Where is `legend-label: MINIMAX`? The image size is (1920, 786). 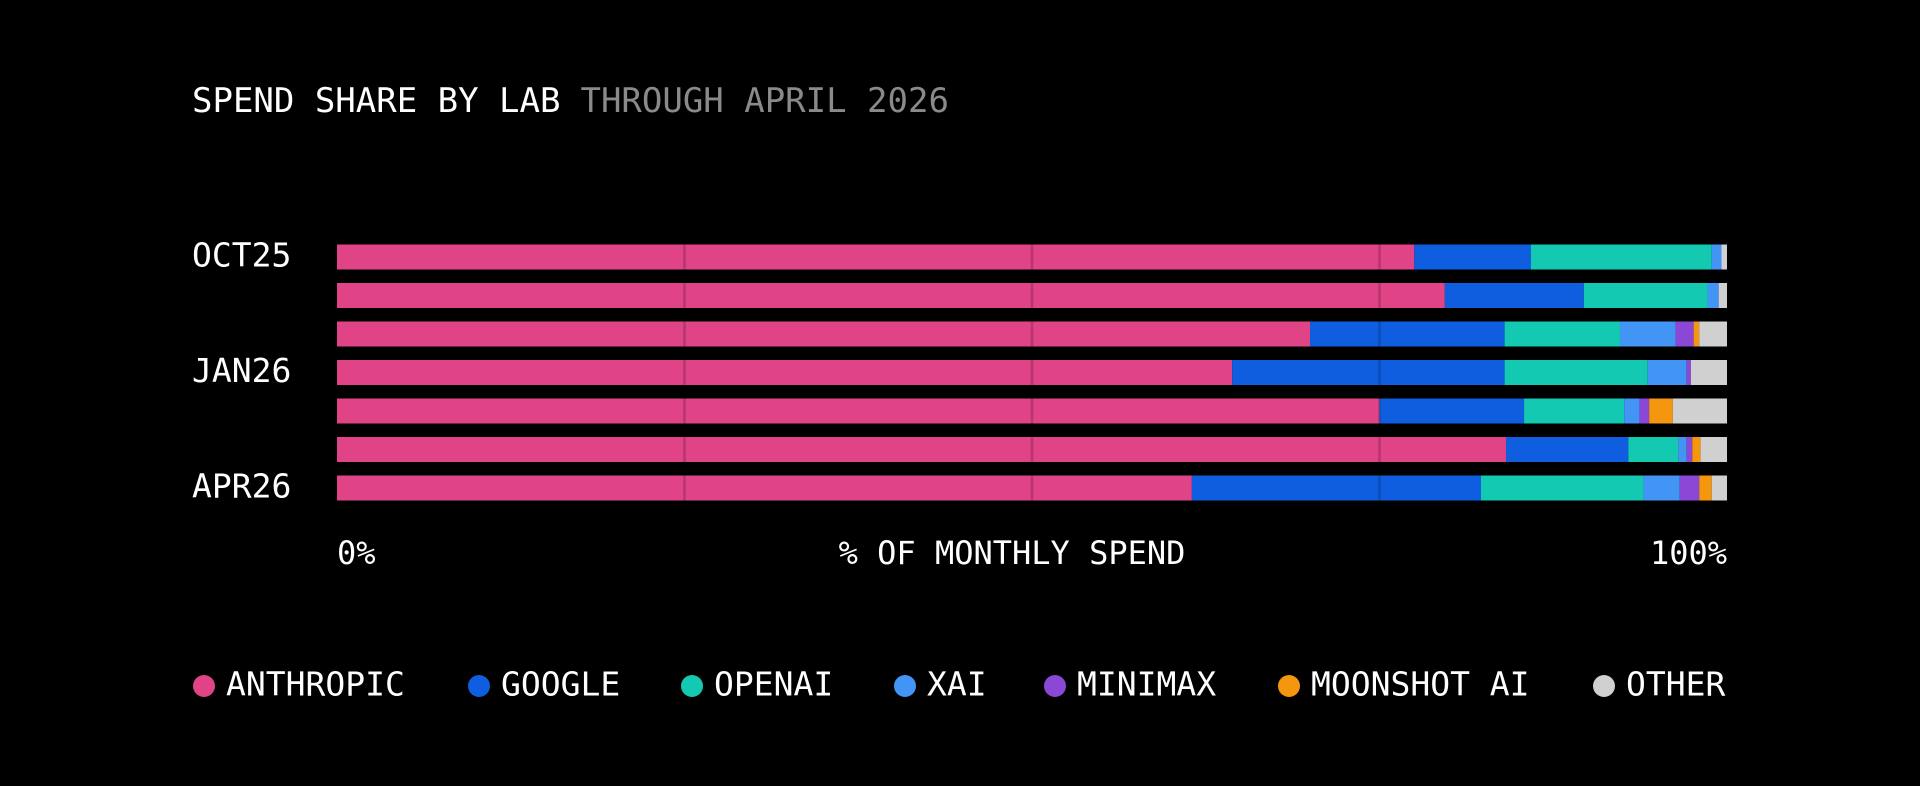 legend-label: MINIMAX is located at coordinates (1146, 684).